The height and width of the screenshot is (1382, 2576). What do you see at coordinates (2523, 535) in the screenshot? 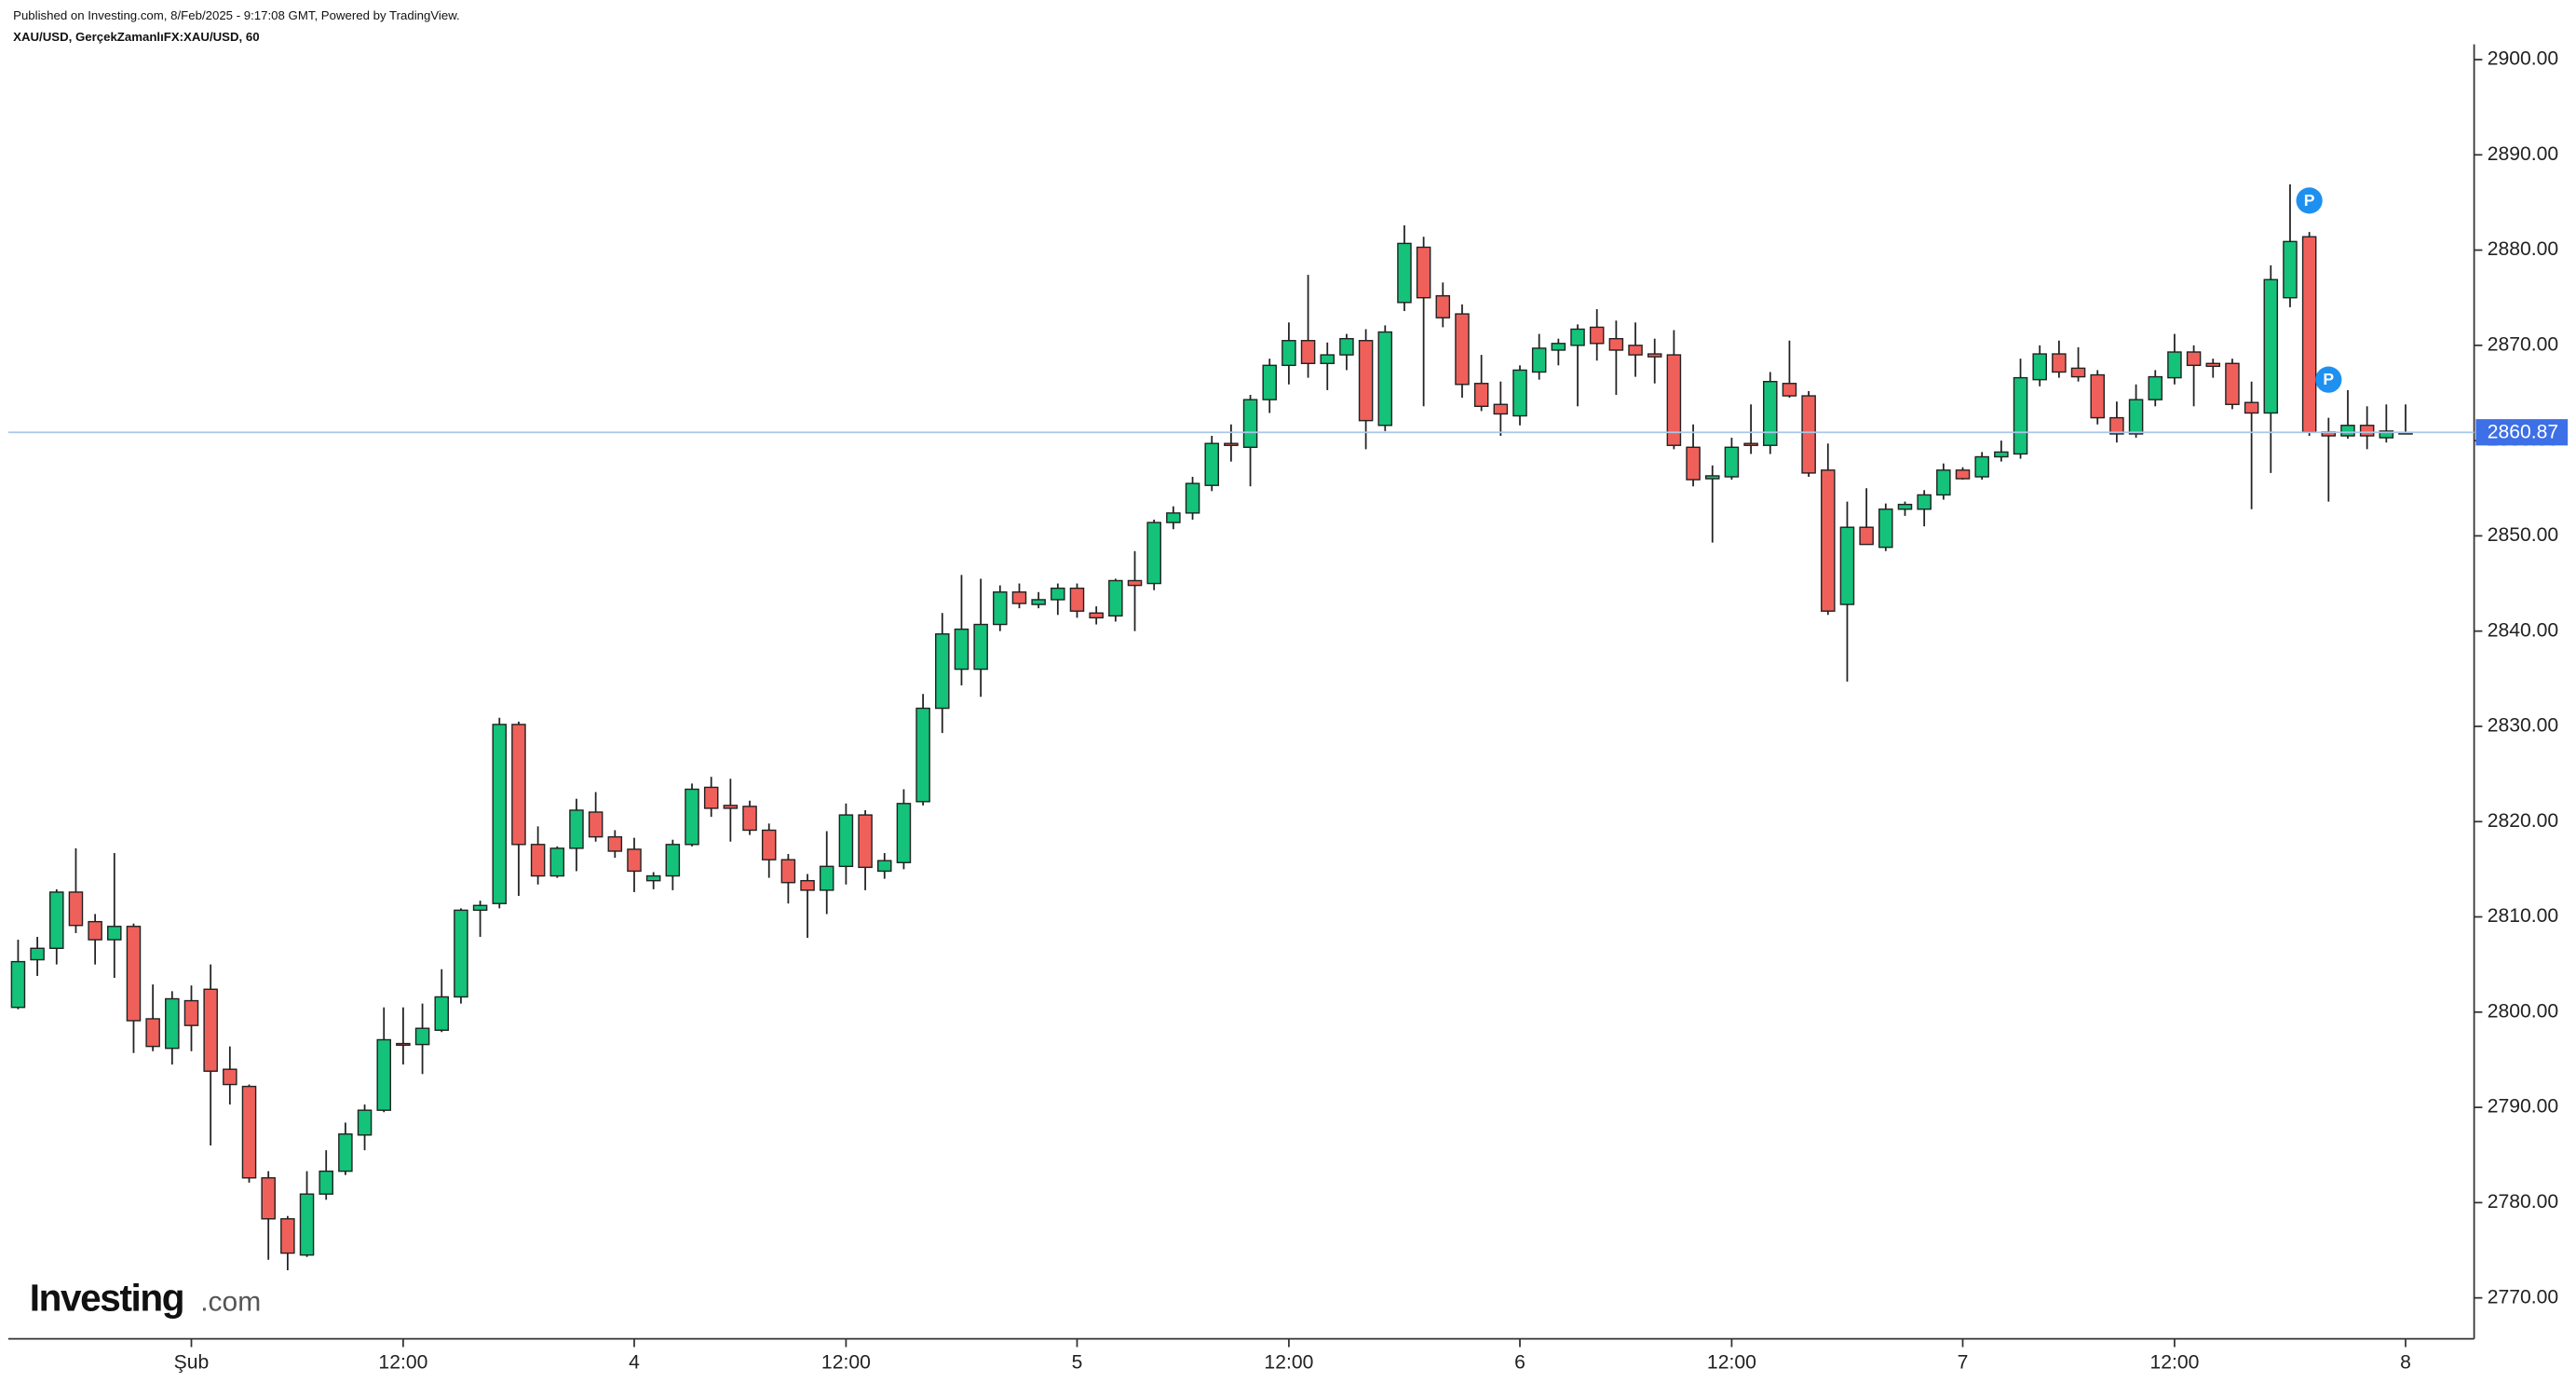
I see `y-tick-label: 2850.00` at bounding box center [2523, 535].